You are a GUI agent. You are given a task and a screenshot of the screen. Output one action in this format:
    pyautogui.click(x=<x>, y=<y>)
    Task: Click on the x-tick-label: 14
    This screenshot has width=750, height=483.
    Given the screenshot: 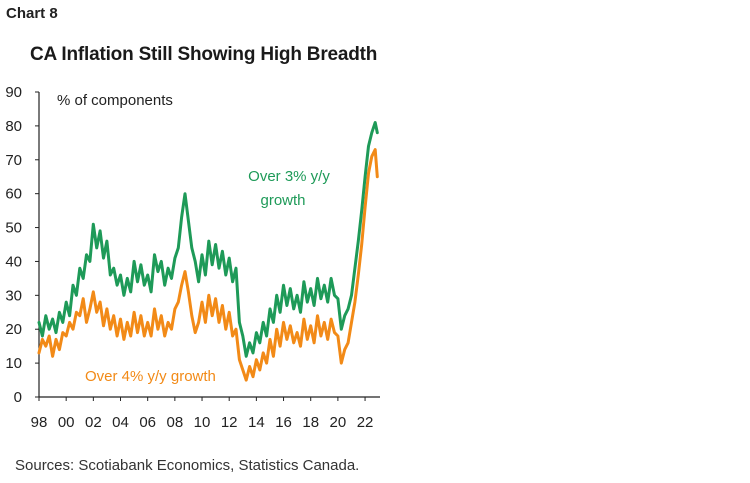 What is the action you would take?
    pyautogui.click(x=256, y=422)
    